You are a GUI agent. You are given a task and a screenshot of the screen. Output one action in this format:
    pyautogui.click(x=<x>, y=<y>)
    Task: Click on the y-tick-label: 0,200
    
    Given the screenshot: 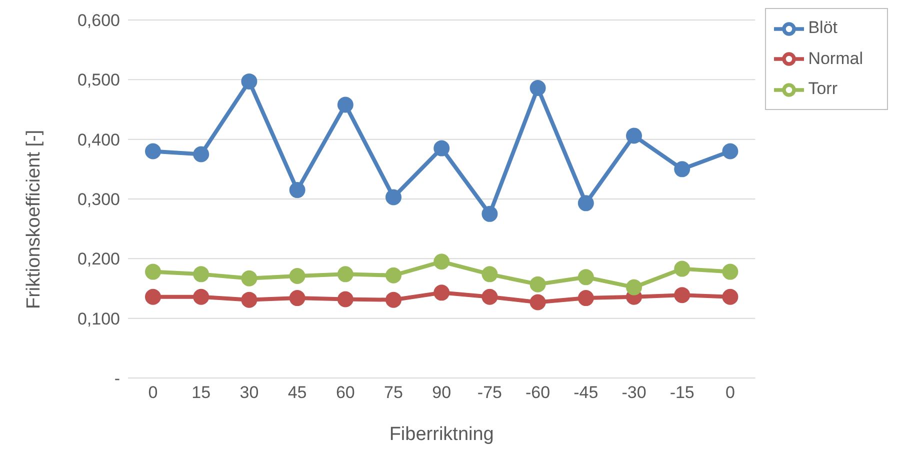 What is the action you would take?
    pyautogui.click(x=98, y=259)
    